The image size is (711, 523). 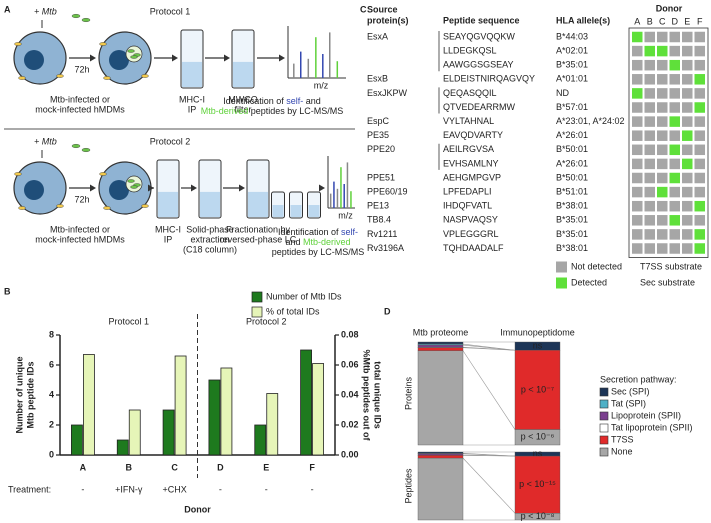 What do you see at coordinates (51, 424) in the screenshot?
I see `y-tick-label: 2` at bounding box center [51, 424].